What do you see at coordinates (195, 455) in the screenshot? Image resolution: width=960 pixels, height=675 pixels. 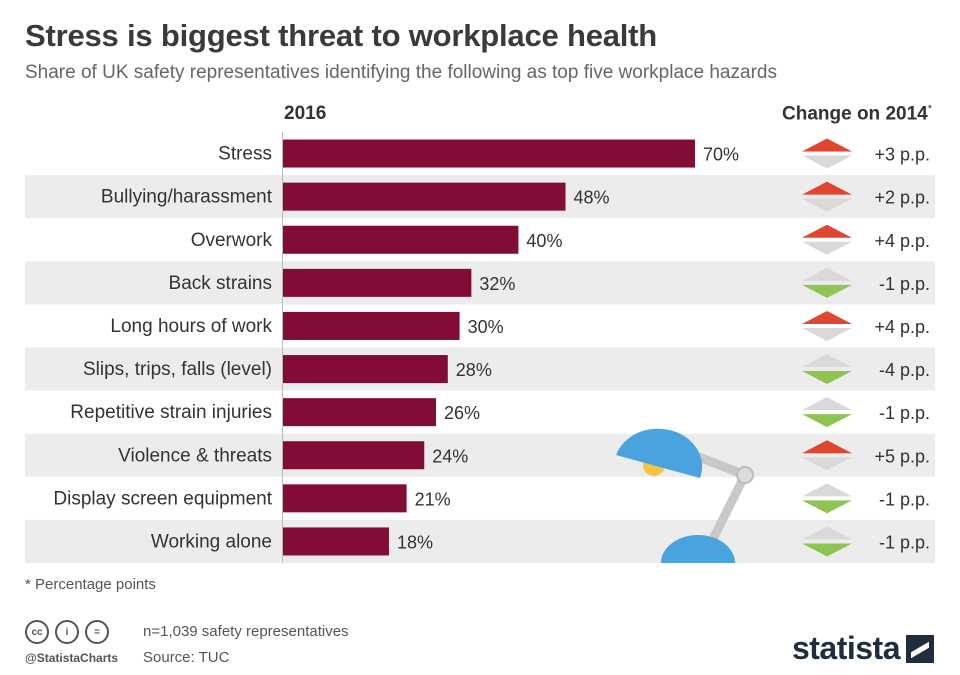 I see `category-label: Violence & threats` at bounding box center [195, 455].